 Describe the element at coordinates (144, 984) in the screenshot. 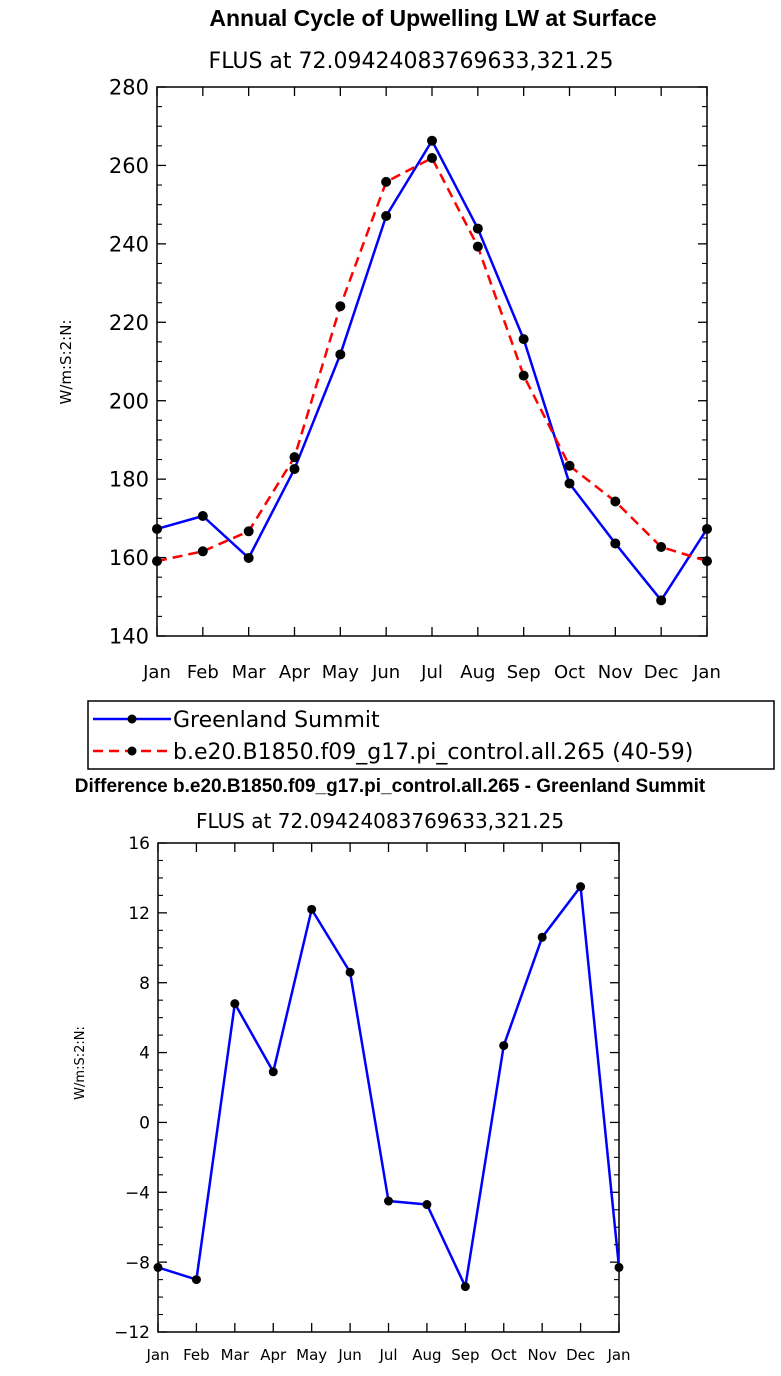

I see `y-tick-label: 8` at that location.